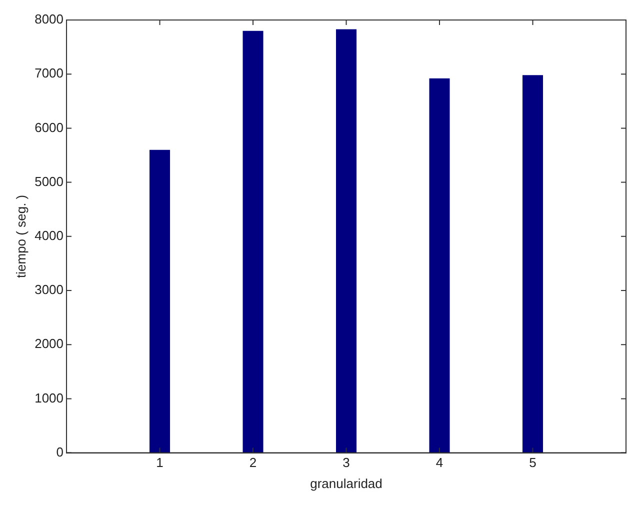 This screenshot has height=506, width=642. I want to click on x-axis-title: granularidad, so click(346, 483).